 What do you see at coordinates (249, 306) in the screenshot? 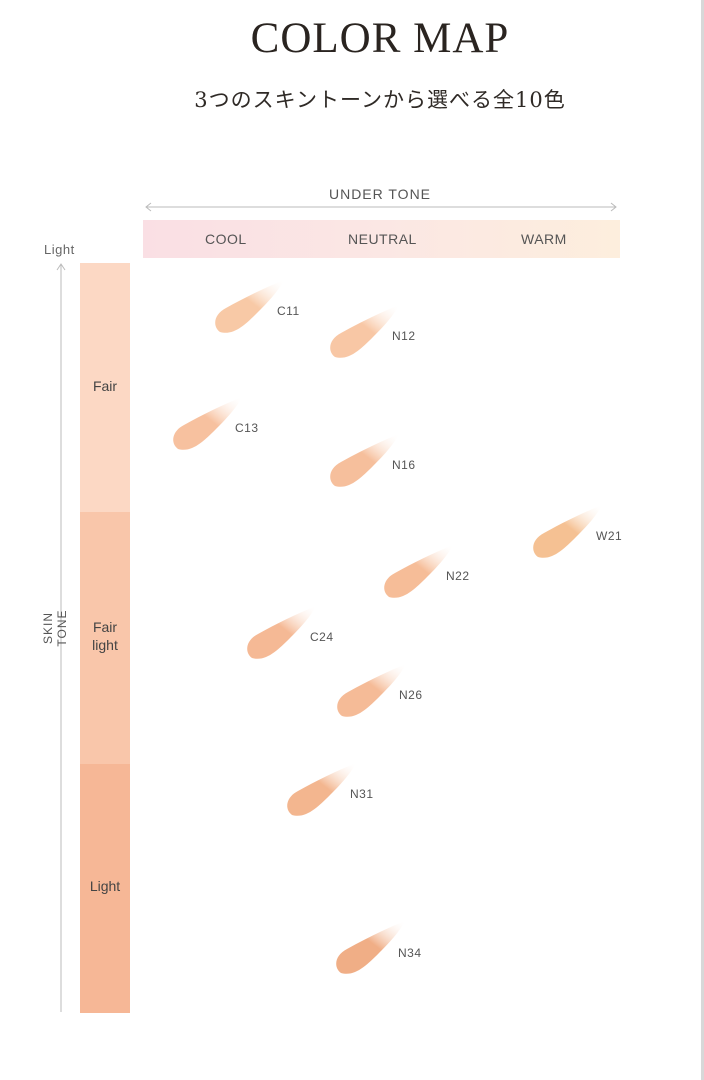
I see `swatch-c11` at bounding box center [249, 306].